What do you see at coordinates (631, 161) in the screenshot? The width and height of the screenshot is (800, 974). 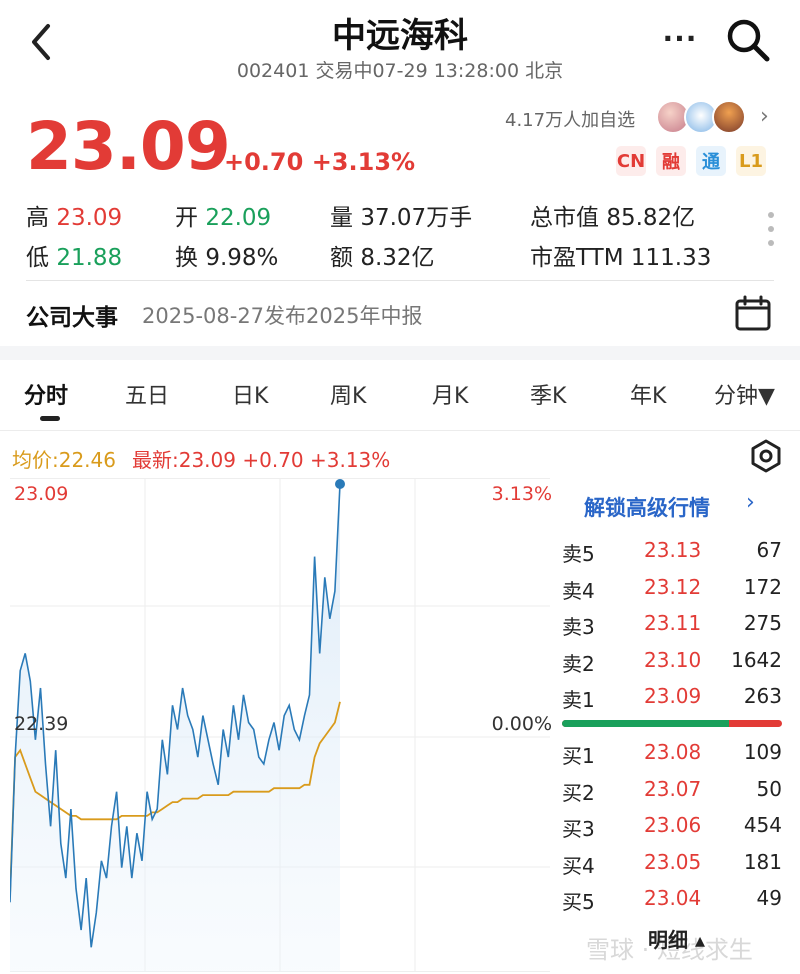 I see `tag-cn: CN` at bounding box center [631, 161].